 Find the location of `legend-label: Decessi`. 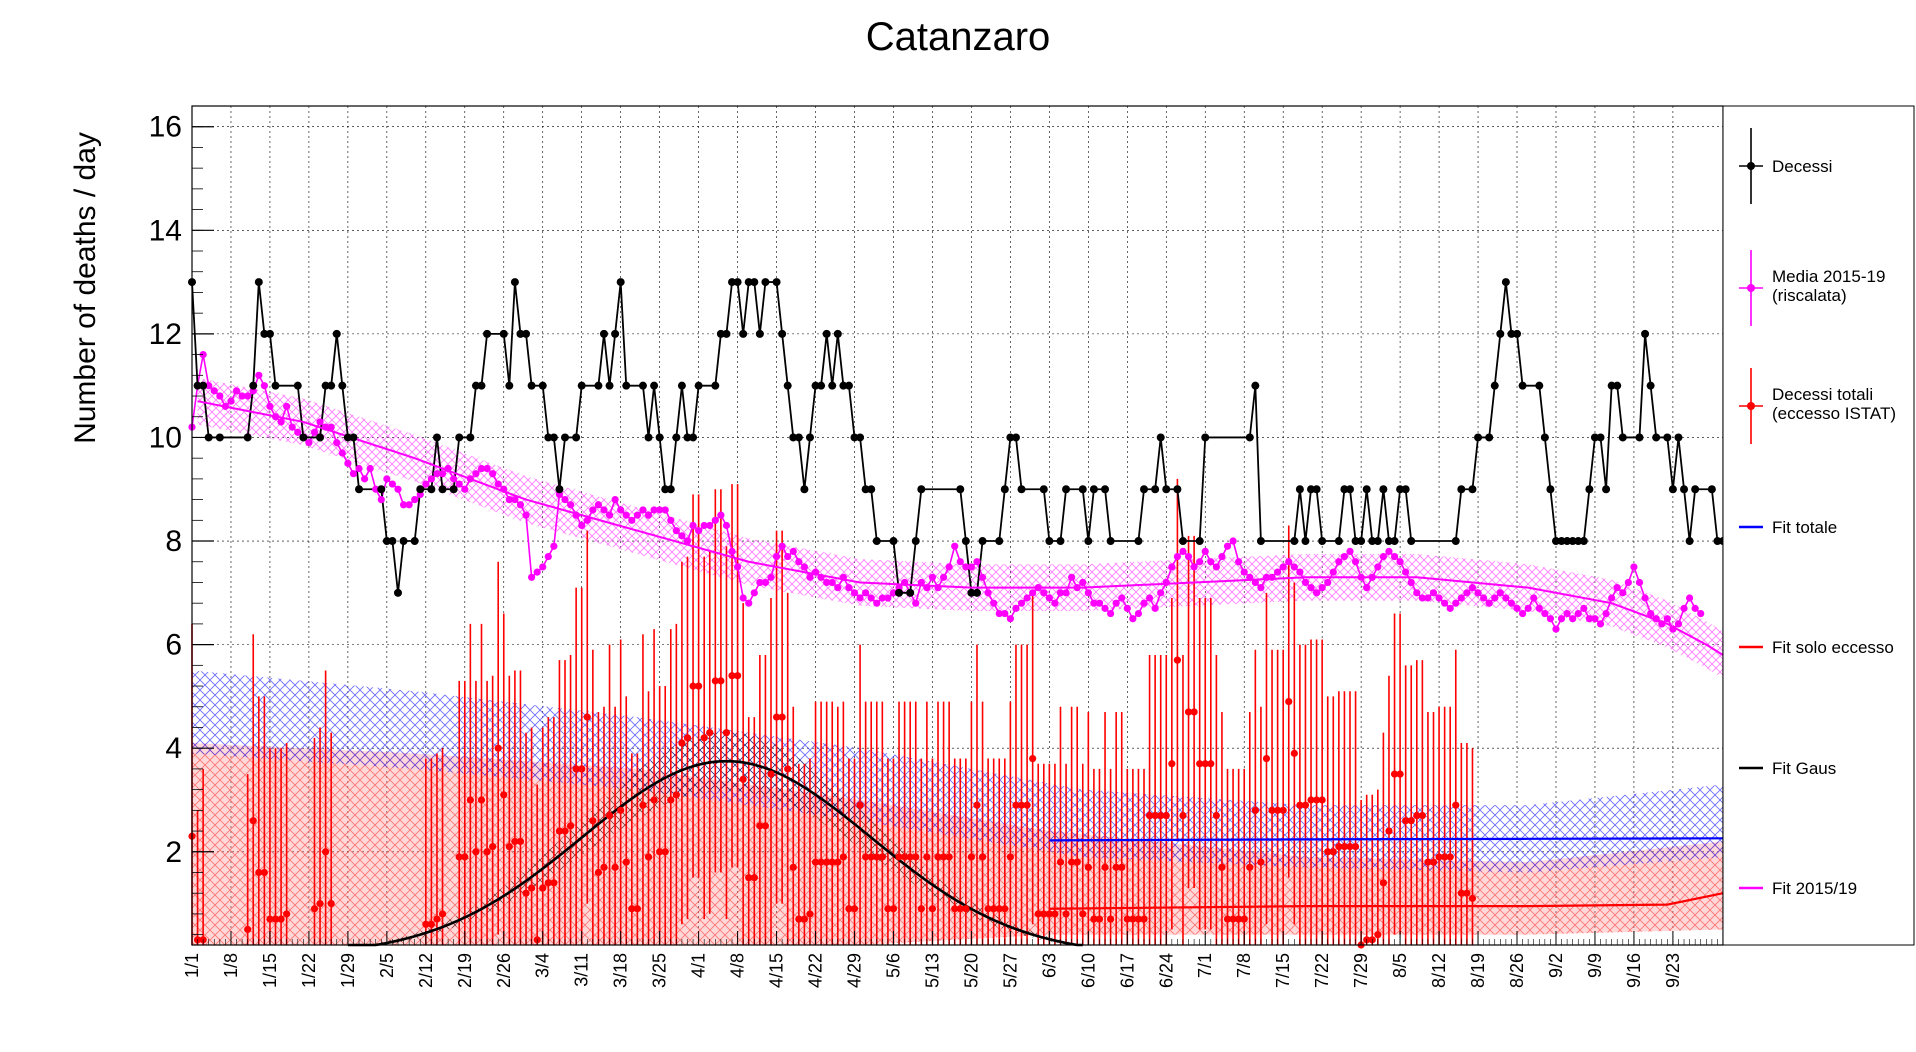

legend-label: Decessi is located at coordinates (1802, 166).